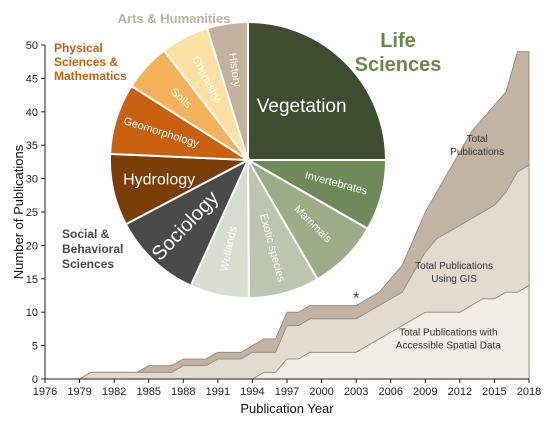 Image resolution: width=550 pixels, height=421 pixels. I want to click on group-label-physical: Physical, so click(78, 48).